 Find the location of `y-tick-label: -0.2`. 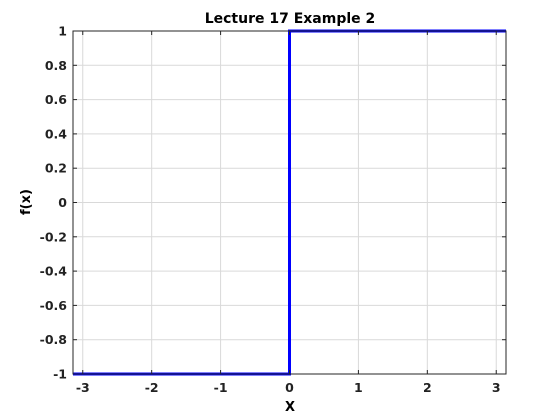

y-tick-label: -0.2 is located at coordinates (53, 236).